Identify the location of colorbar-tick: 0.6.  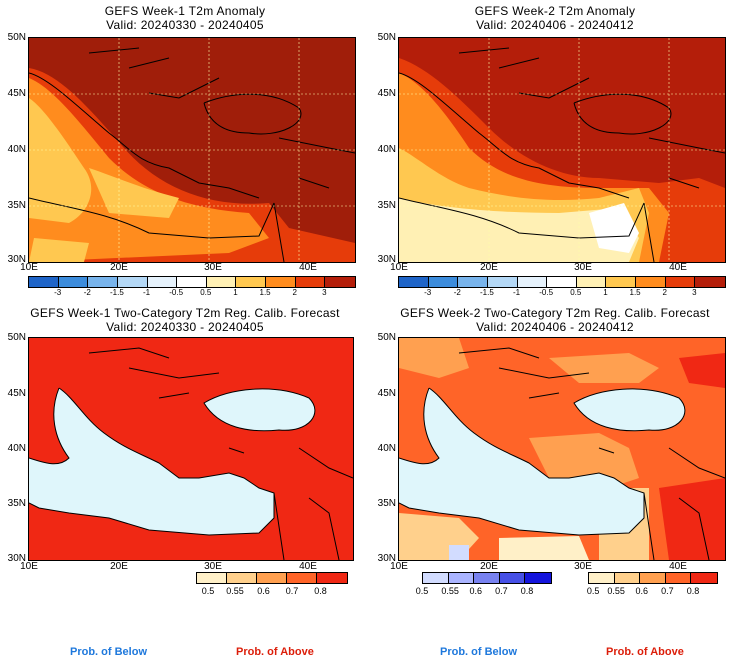
(476, 591).